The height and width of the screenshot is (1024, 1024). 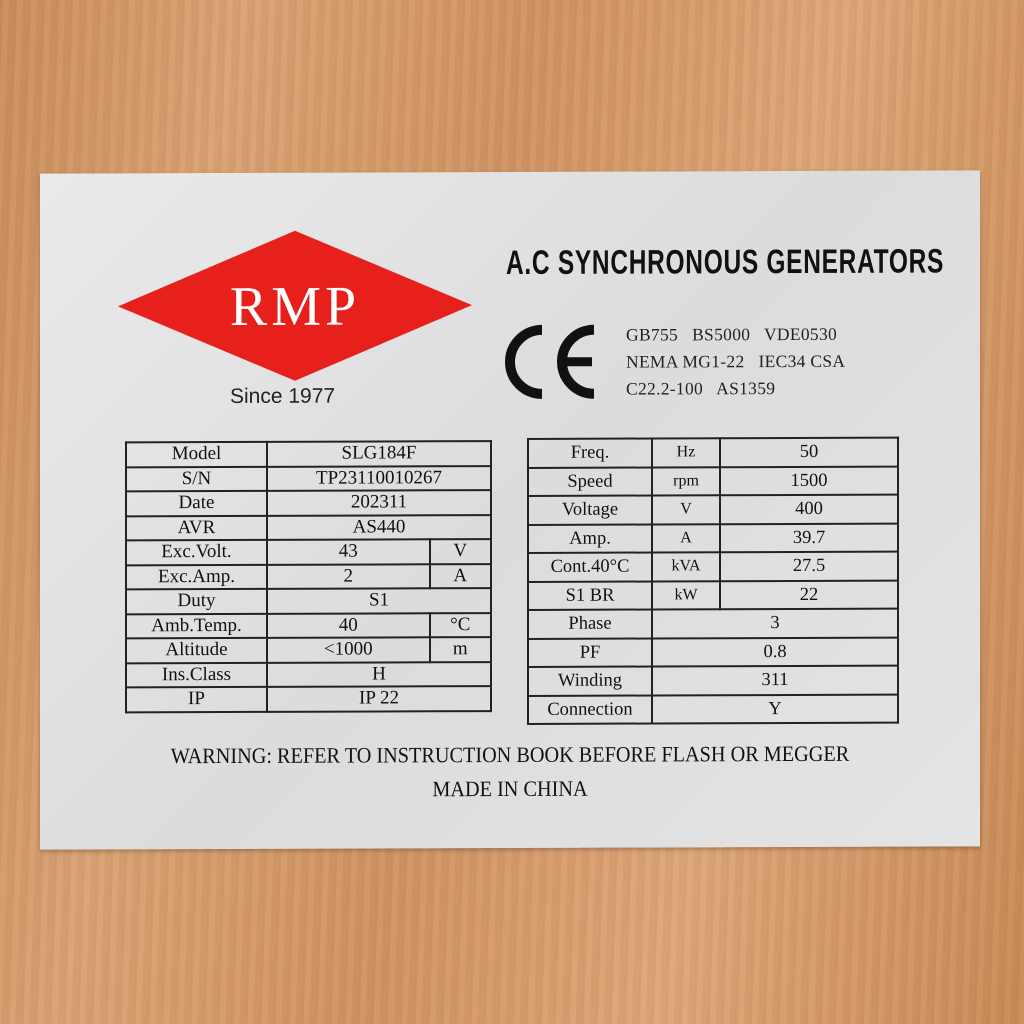 What do you see at coordinates (732, 334) in the screenshot?
I see `standards-line: GB755 BS5000 VDE0530` at bounding box center [732, 334].